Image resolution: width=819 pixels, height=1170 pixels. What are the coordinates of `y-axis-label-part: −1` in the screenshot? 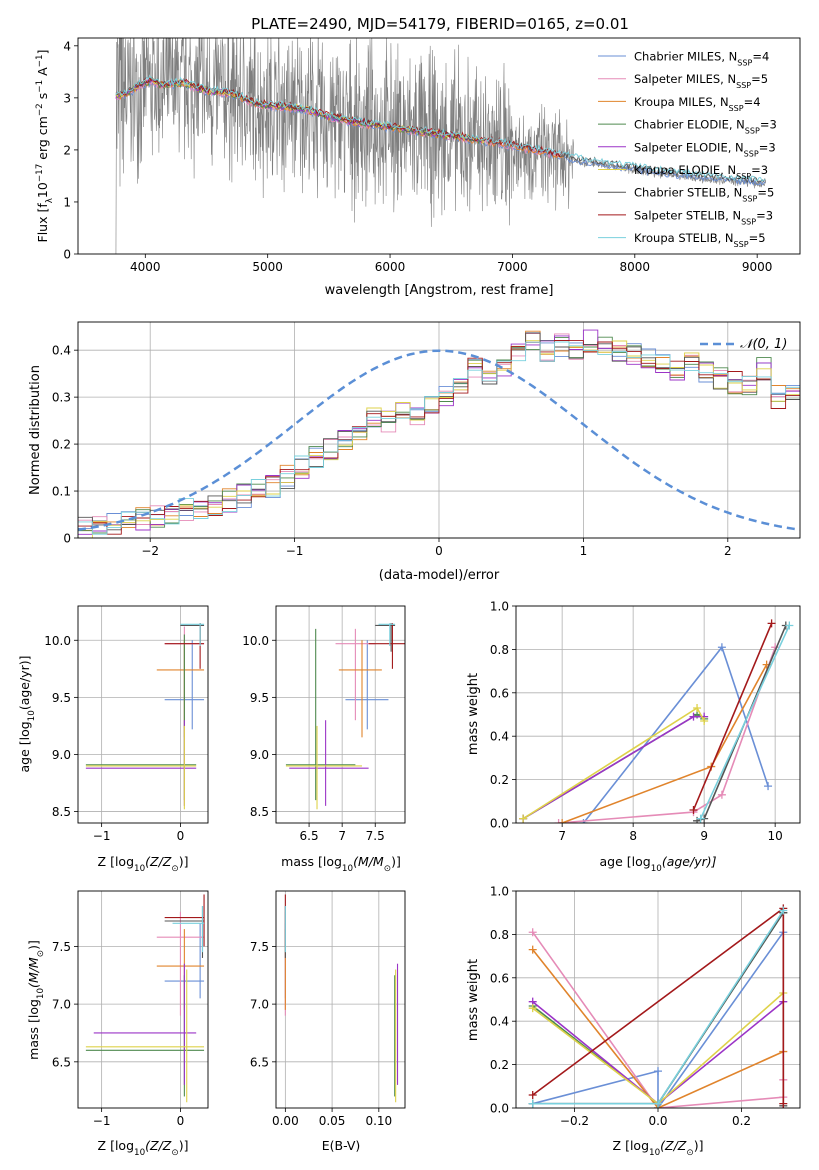 It's located at (40, 60).